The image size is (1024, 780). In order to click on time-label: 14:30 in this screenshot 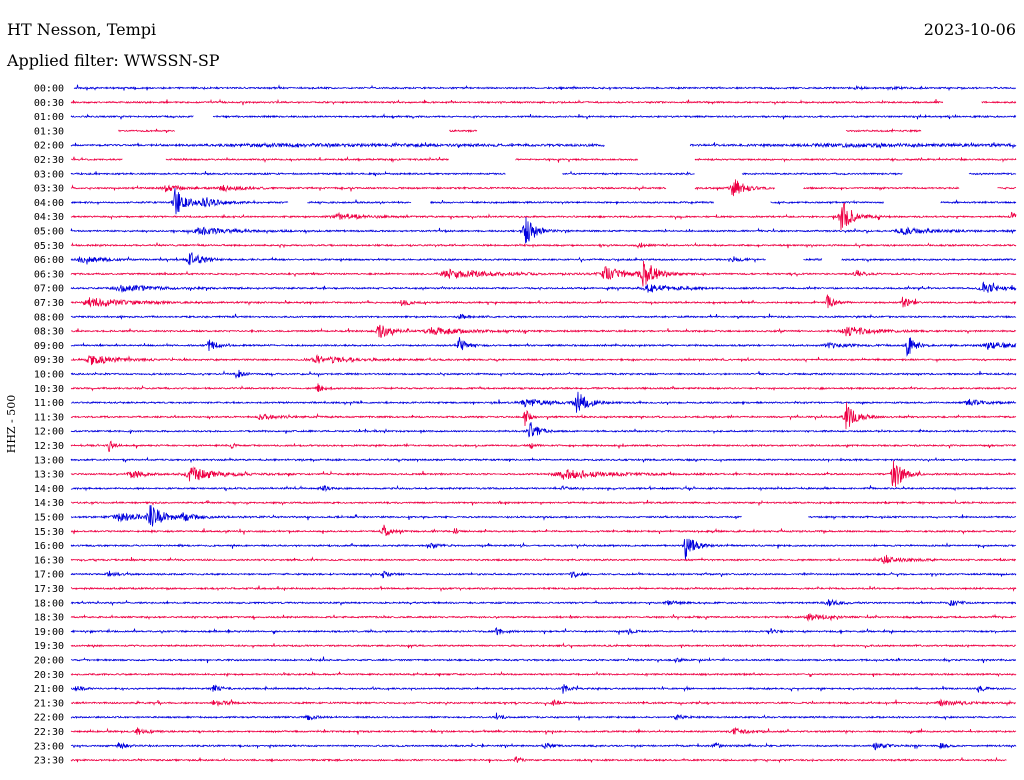, I will do `click(49, 503)`.